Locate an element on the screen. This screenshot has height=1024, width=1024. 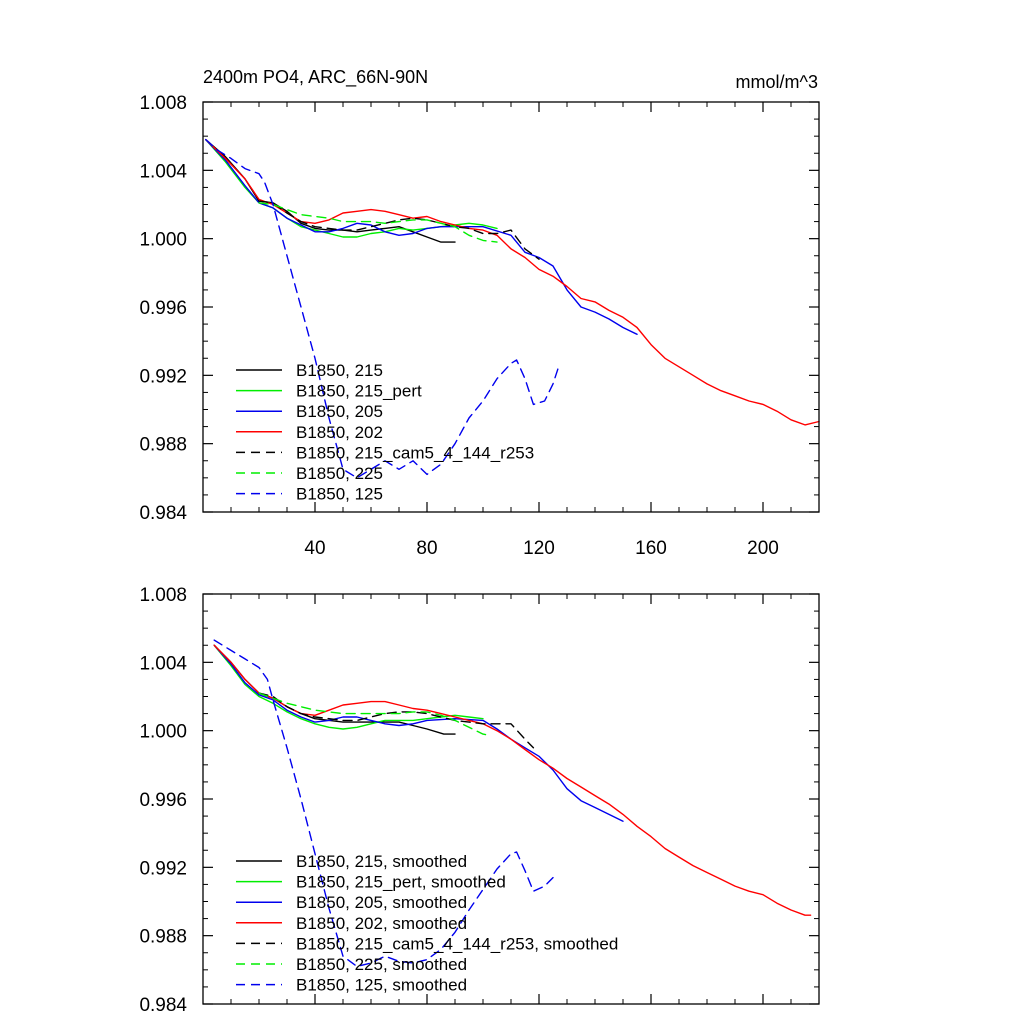
units-label: mmol/m^3 is located at coordinates (777, 82).